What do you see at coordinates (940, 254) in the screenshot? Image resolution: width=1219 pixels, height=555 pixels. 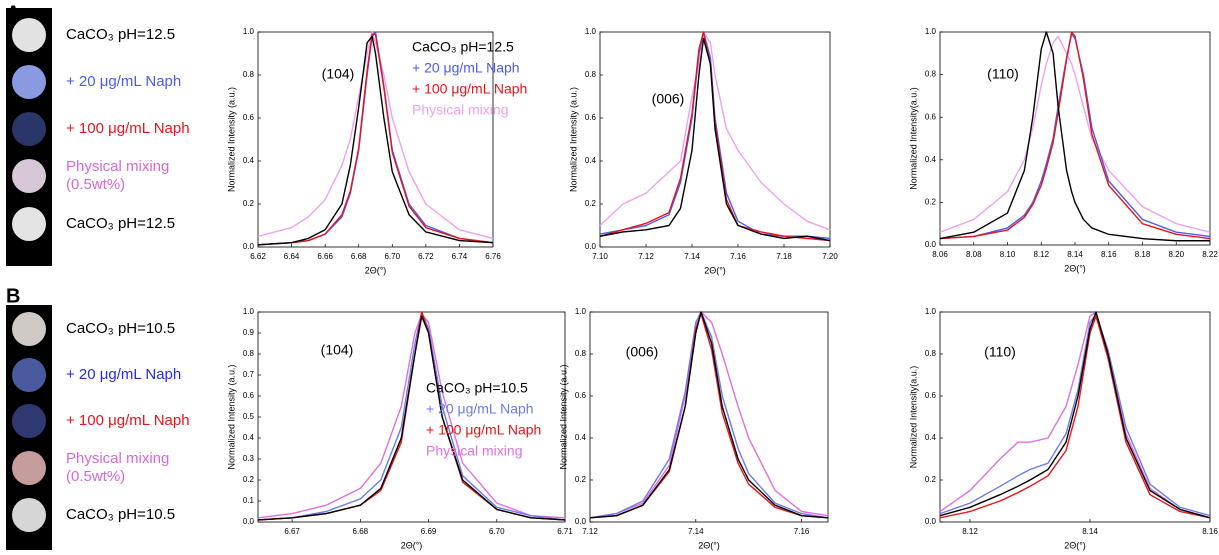 I see `x-tick-label: 8.06` at bounding box center [940, 254].